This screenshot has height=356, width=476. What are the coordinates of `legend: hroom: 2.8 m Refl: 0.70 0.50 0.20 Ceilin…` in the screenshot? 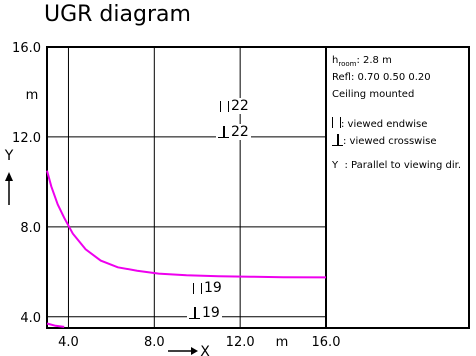 It's located at (396, 117).